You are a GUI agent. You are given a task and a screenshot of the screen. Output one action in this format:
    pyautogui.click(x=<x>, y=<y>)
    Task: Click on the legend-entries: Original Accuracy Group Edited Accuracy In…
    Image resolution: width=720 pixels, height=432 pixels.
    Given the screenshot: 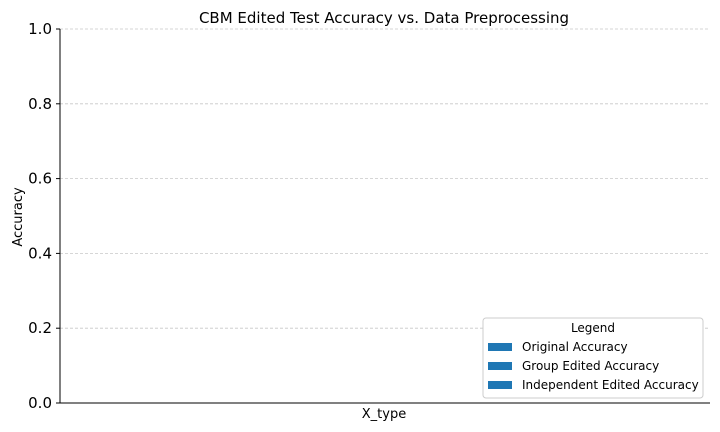 What is the action you would take?
    pyautogui.click(x=593, y=366)
    